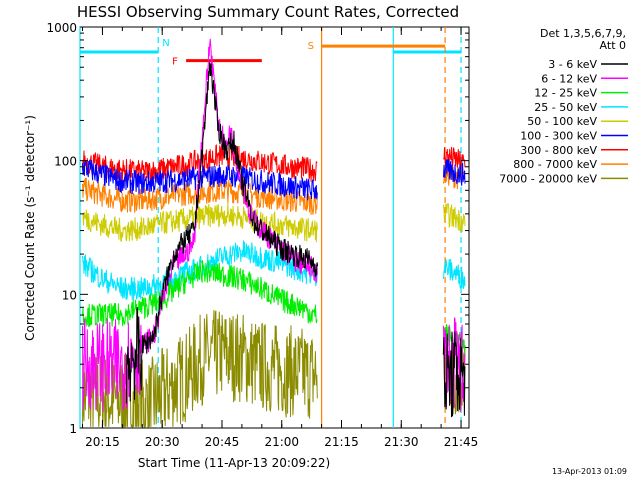  What do you see at coordinates (569, 78) in the screenshot?
I see `legend-item-label: 6 - 12 keV` at bounding box center [569, 78].